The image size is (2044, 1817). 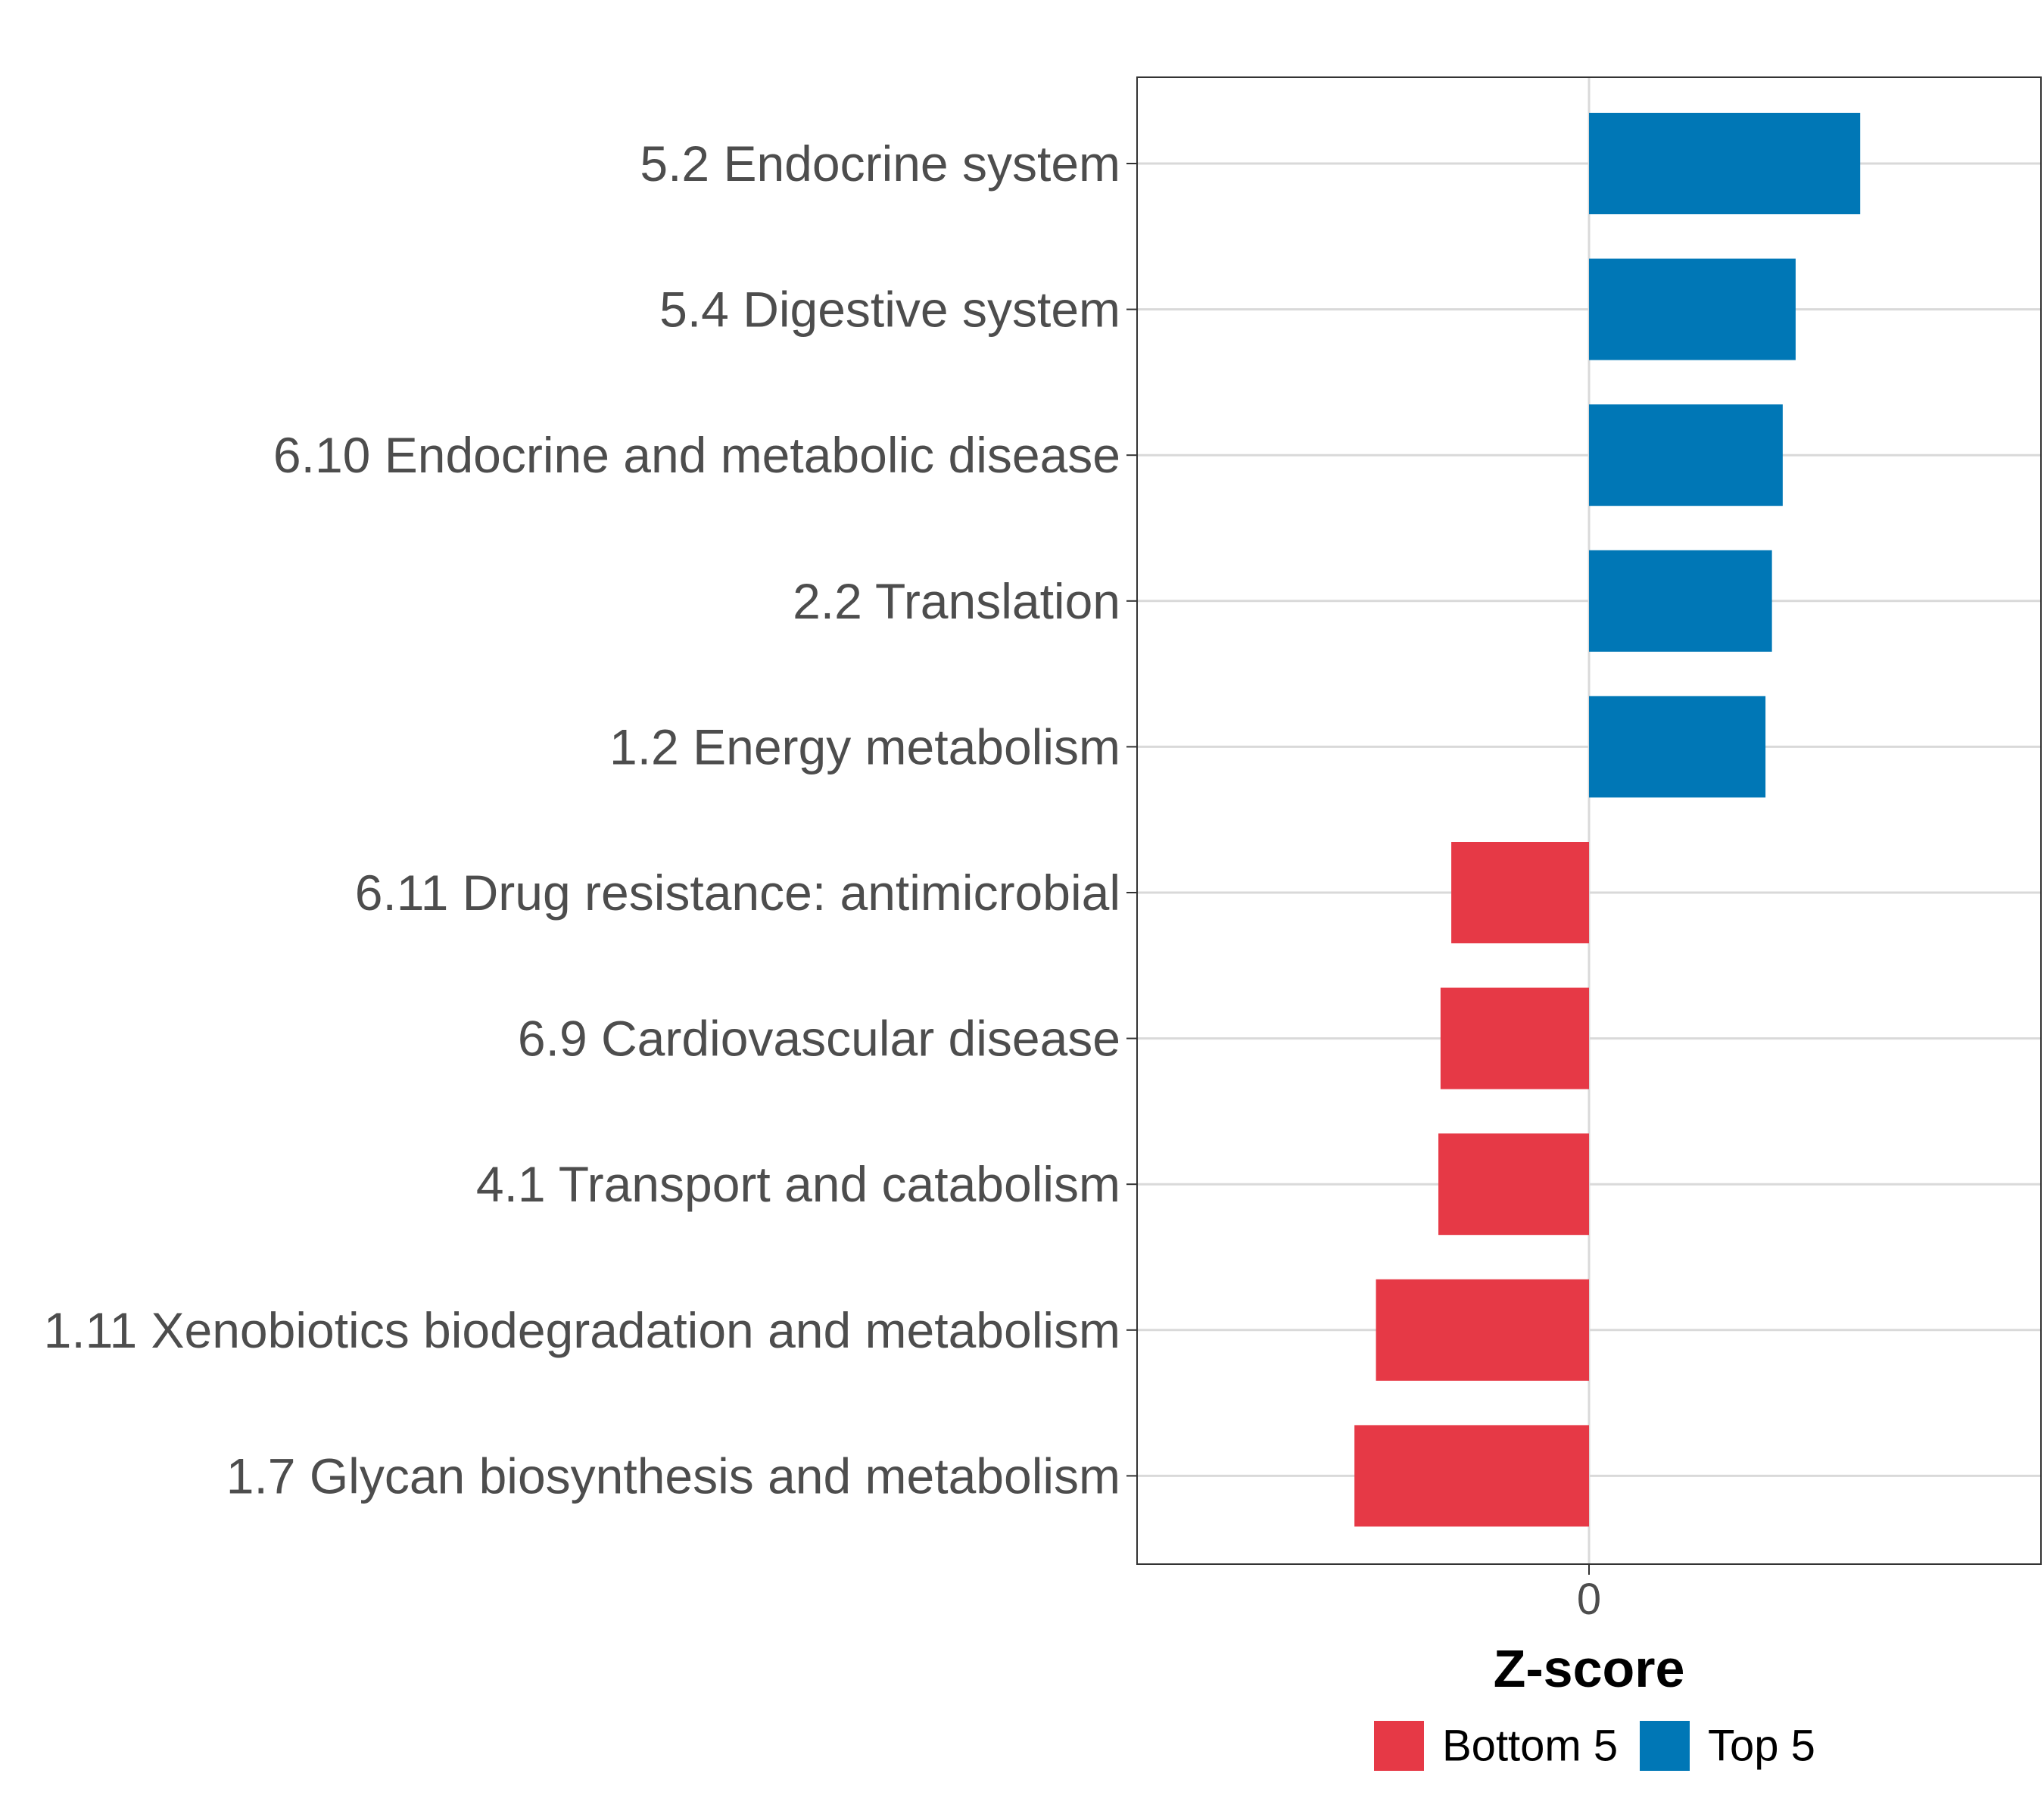 What do you see at coordinates (737, 893) in the screenshot?
I see `y-tick-label: 6.11 Drug resistance: antimicrobial` at bounding box center [737, 893].